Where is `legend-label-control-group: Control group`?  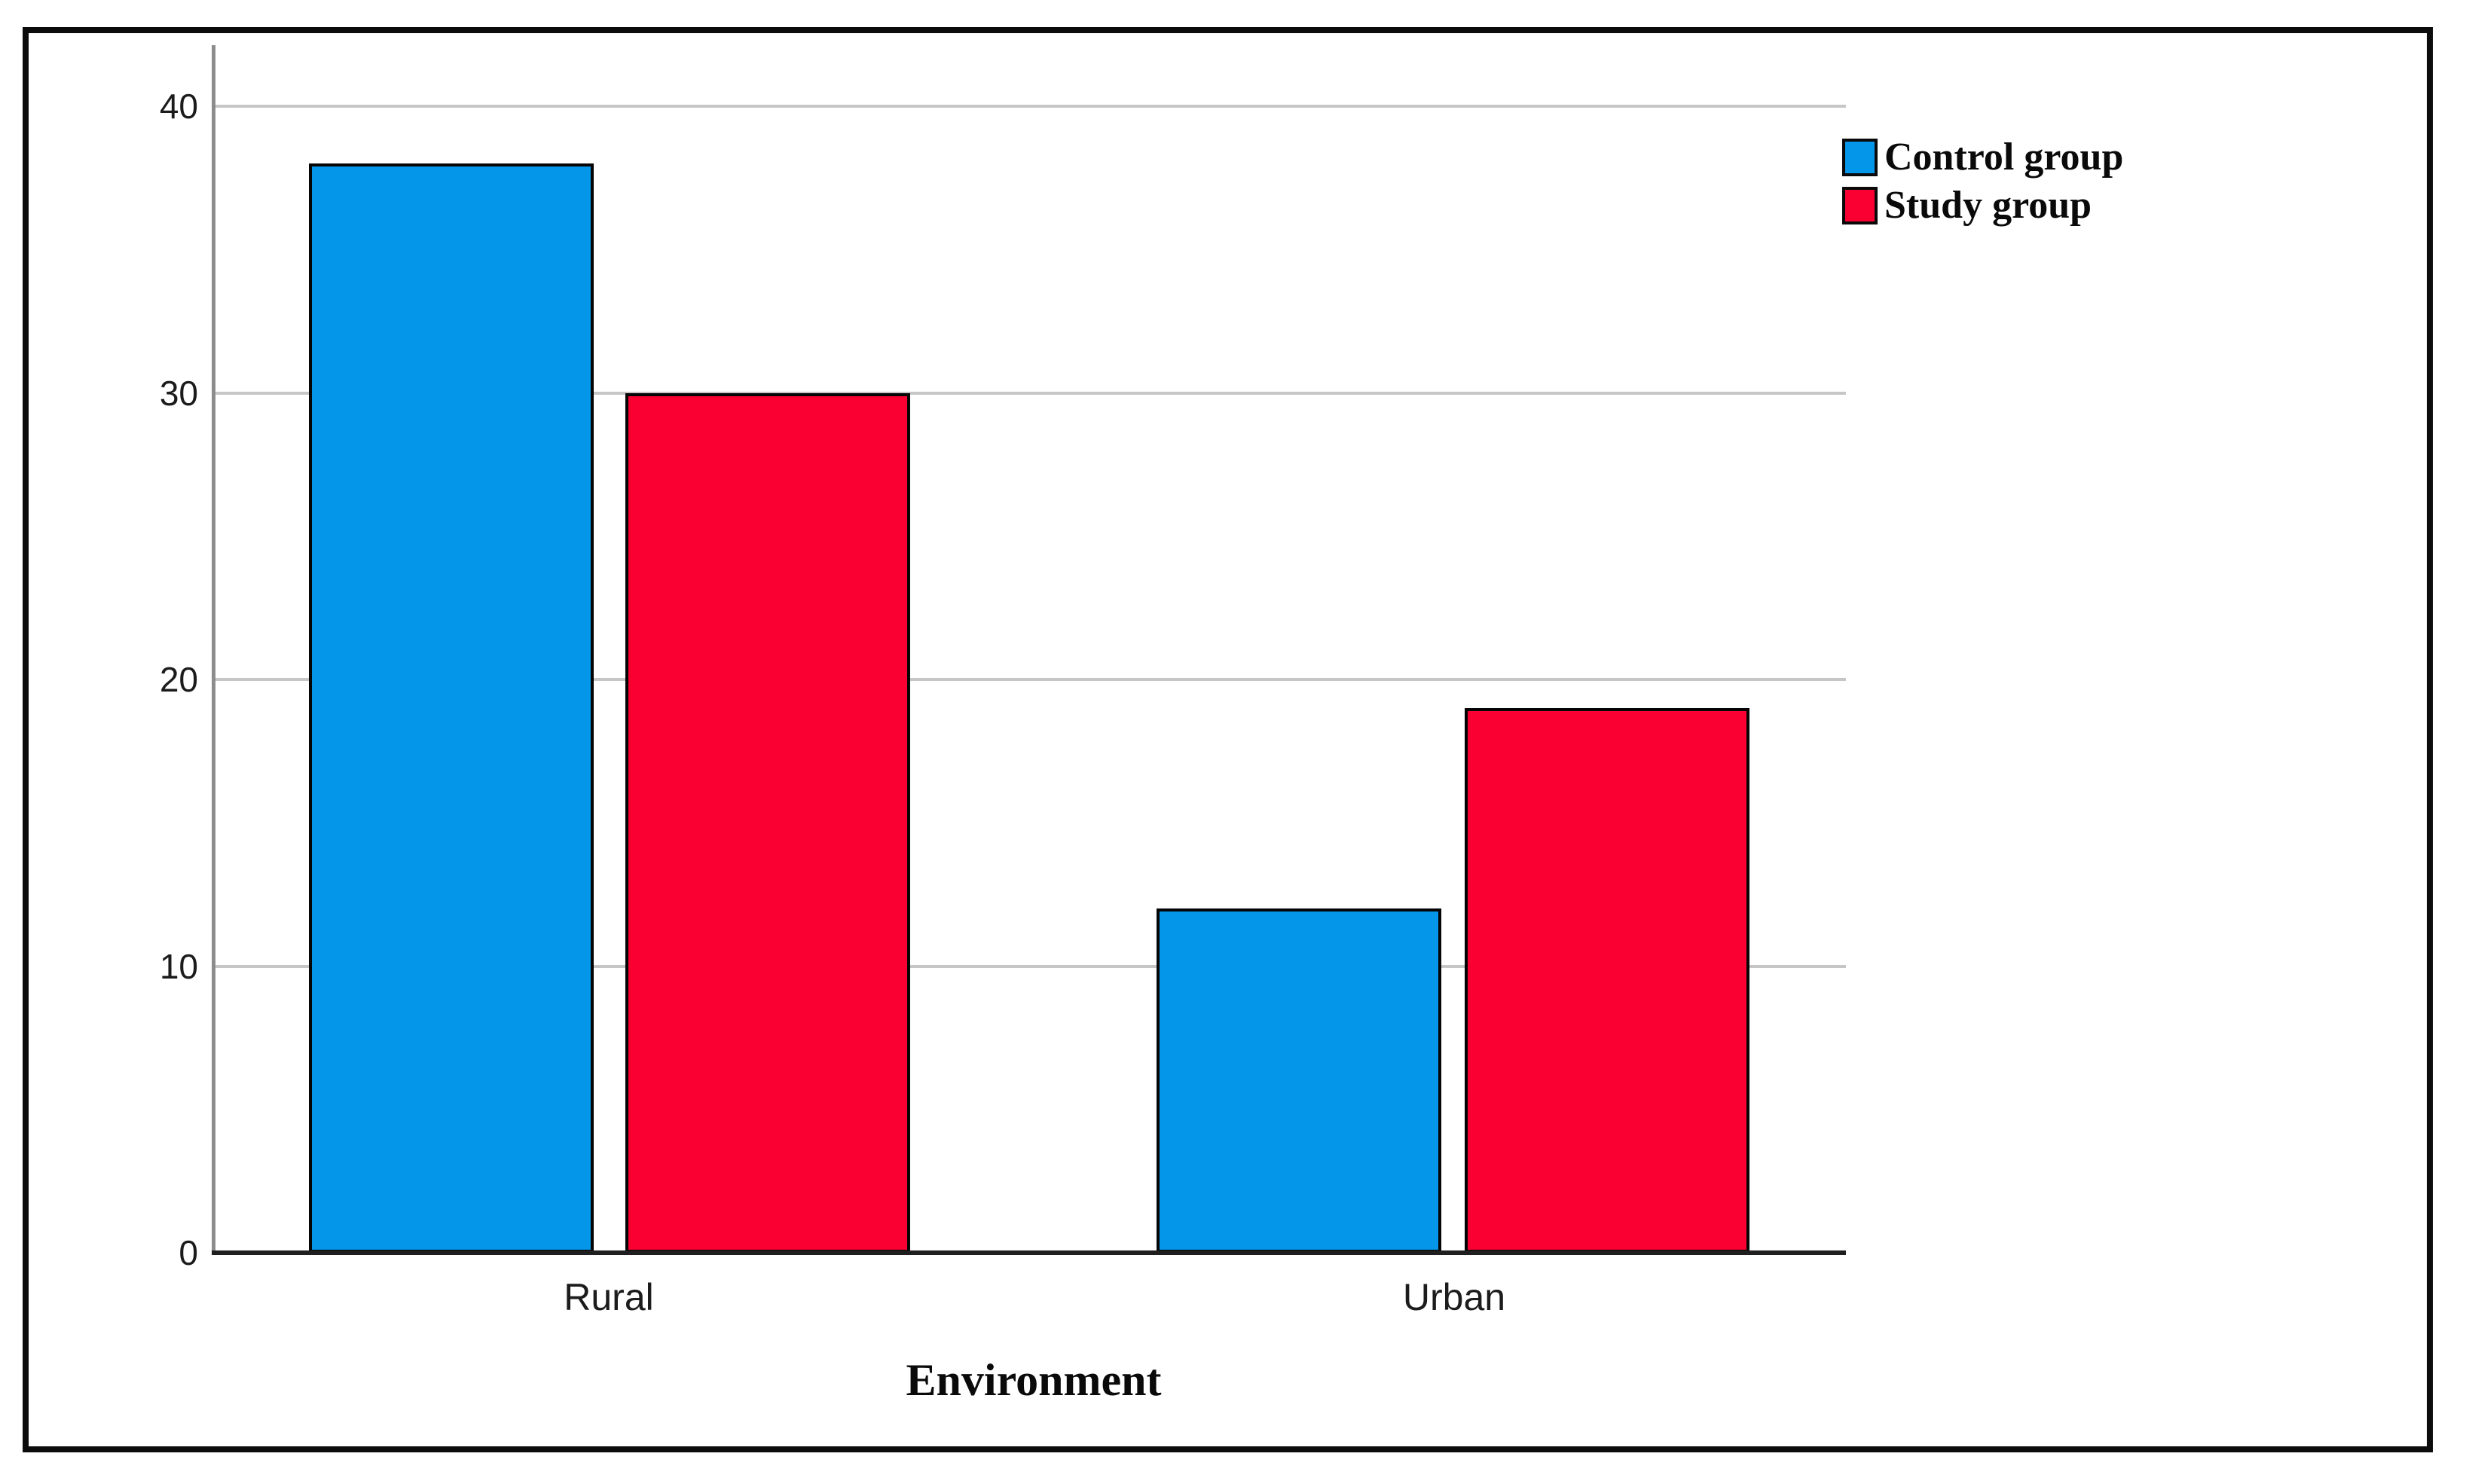 legend-label-control-group: Control group is located at coordinates (2004, 157).